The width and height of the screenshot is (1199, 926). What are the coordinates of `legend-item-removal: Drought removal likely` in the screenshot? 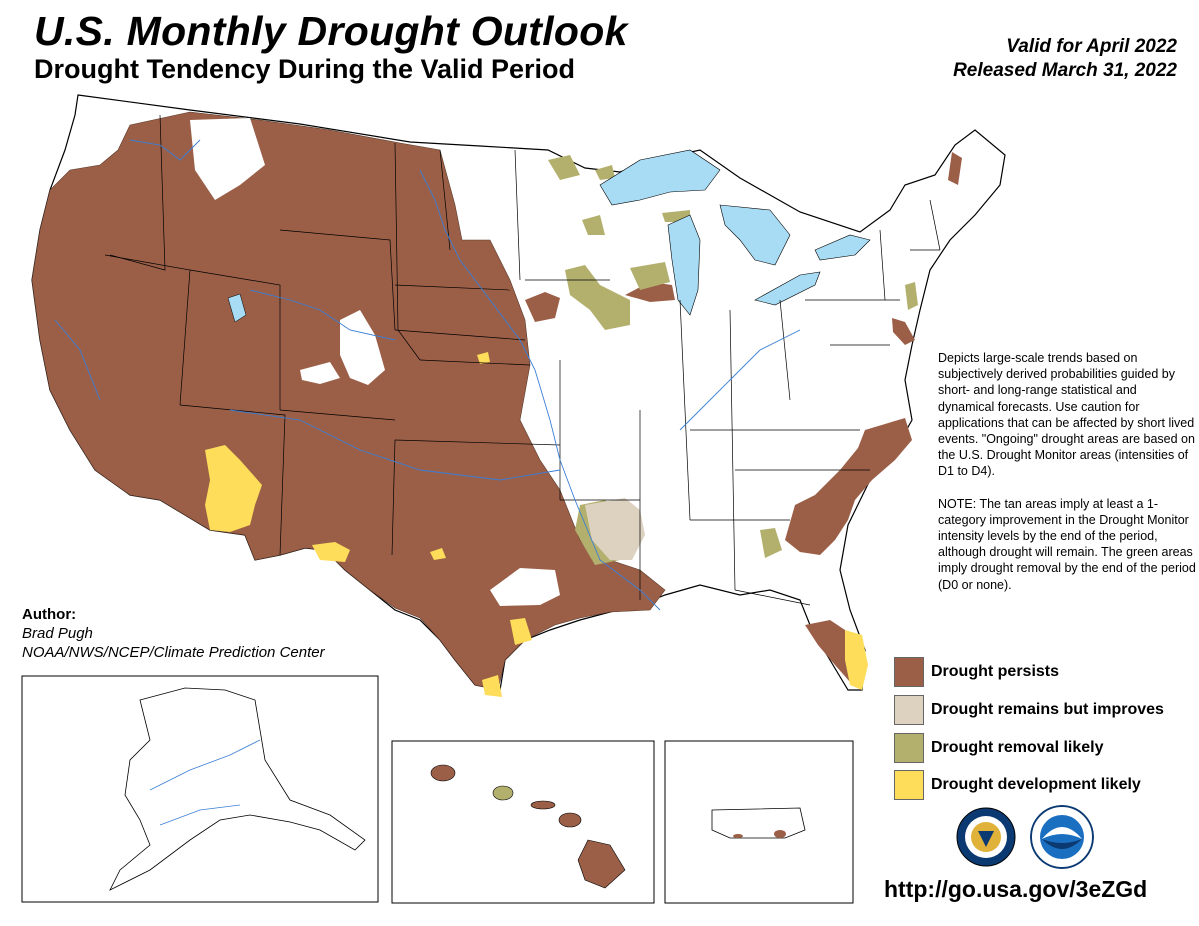 It's located at (1044, 748).